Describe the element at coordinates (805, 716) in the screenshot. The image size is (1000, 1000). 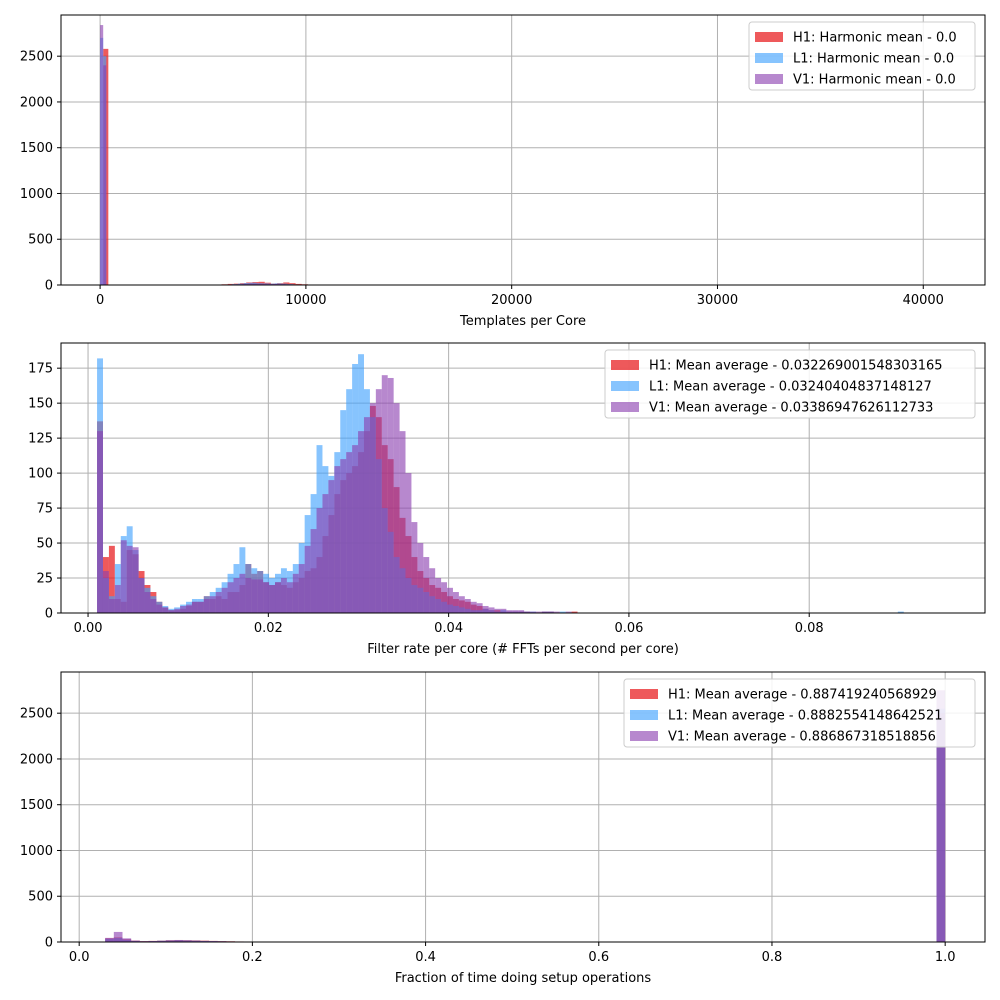
I see `legend-label: L1: Mean average - 0.8882554148642521` at that location.